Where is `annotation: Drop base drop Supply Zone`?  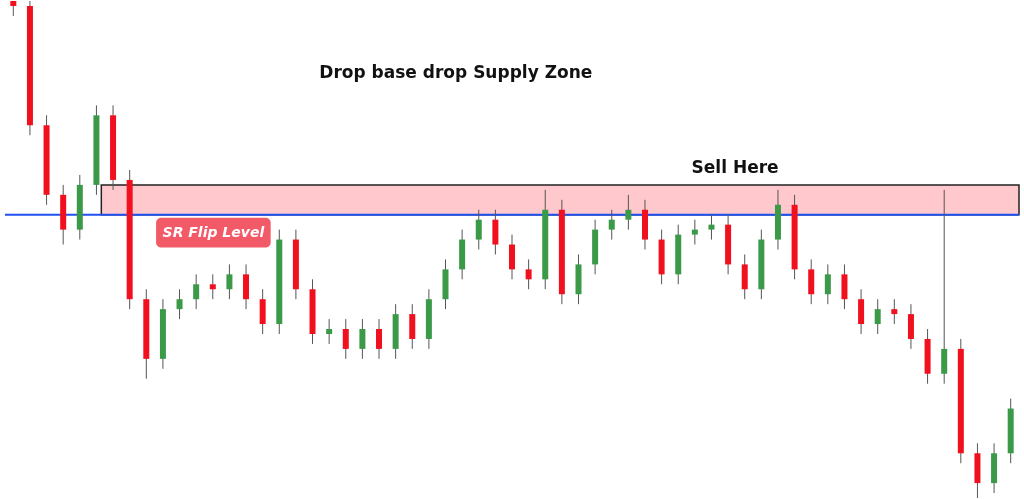
annotation: Drop base drop Supply Zone is located at coordinates (456, 72).